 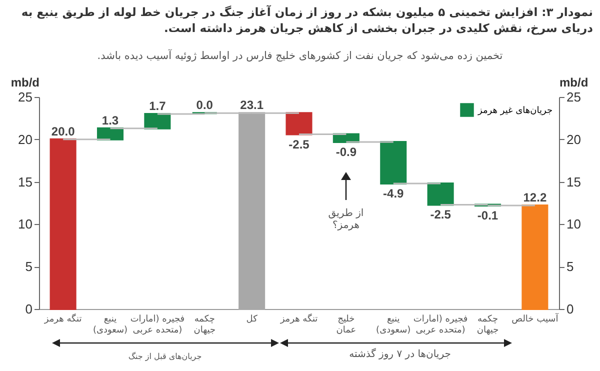 What do you see at coordinates (25, 83) in the screenshot?
I see `y-axis-title: mb/d` at bounding box center [25, 83].